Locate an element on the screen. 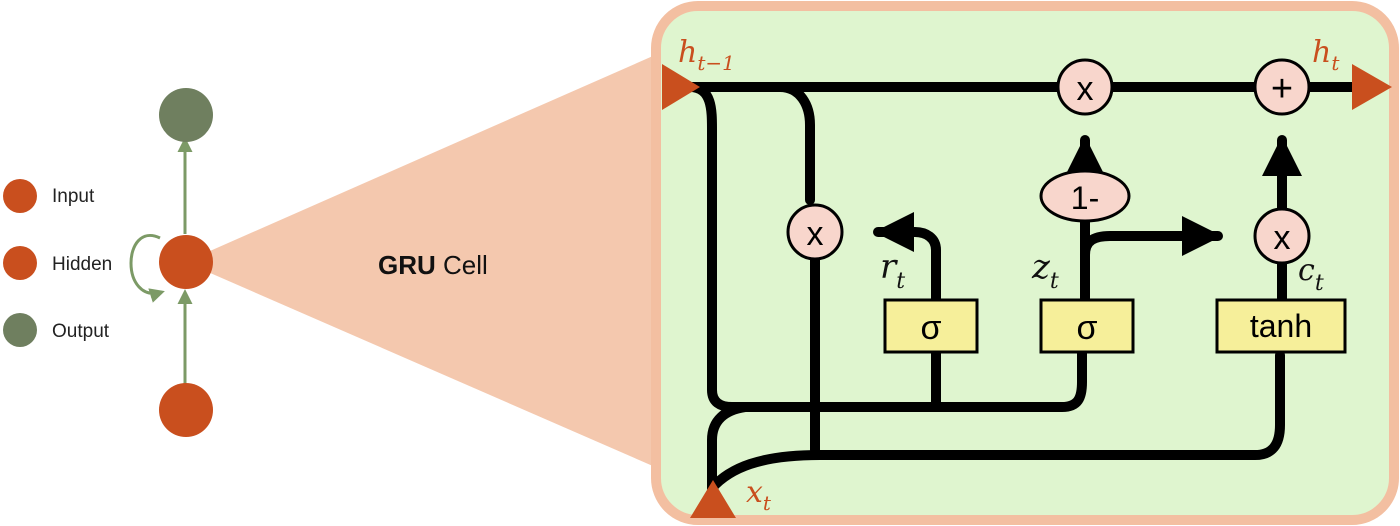  h-out-label: ht is located at coordinates (1326, 55).